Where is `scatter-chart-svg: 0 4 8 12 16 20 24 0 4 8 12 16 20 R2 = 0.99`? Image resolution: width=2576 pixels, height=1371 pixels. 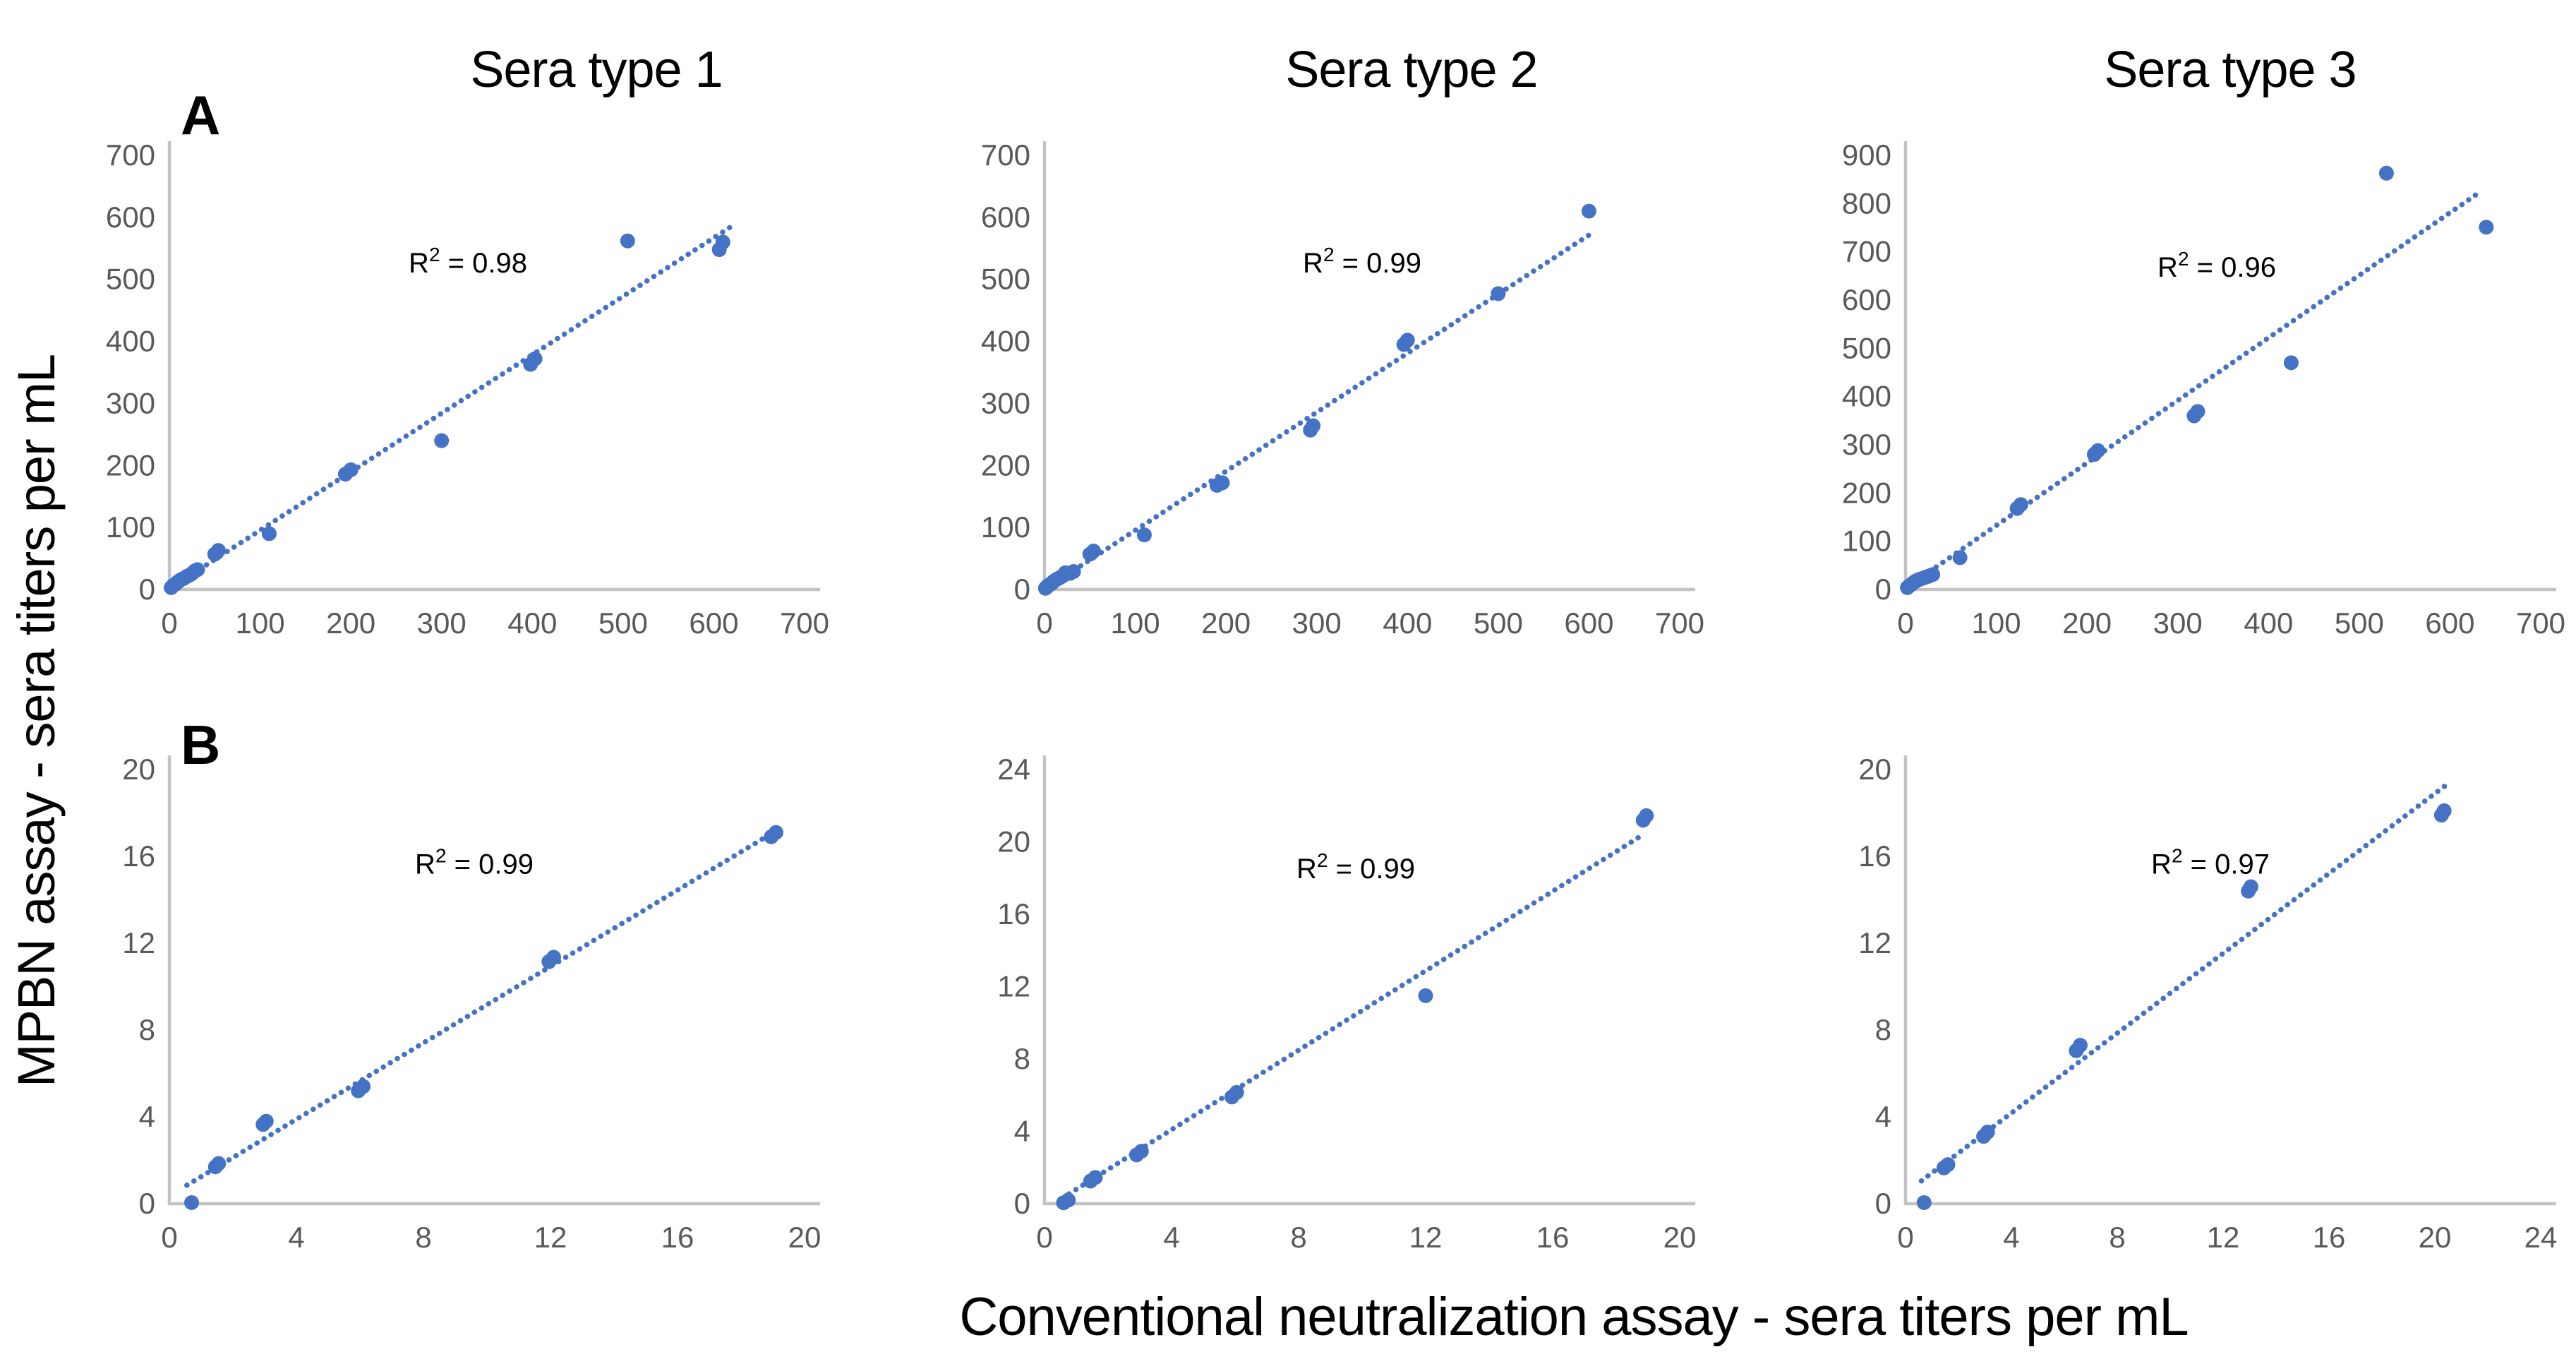 scatter-chart-svg: 0 4 8 12 16 20 24 0 4 8 12 16 20 R2 = 0.99 is located at coordinates (1346, 1003).